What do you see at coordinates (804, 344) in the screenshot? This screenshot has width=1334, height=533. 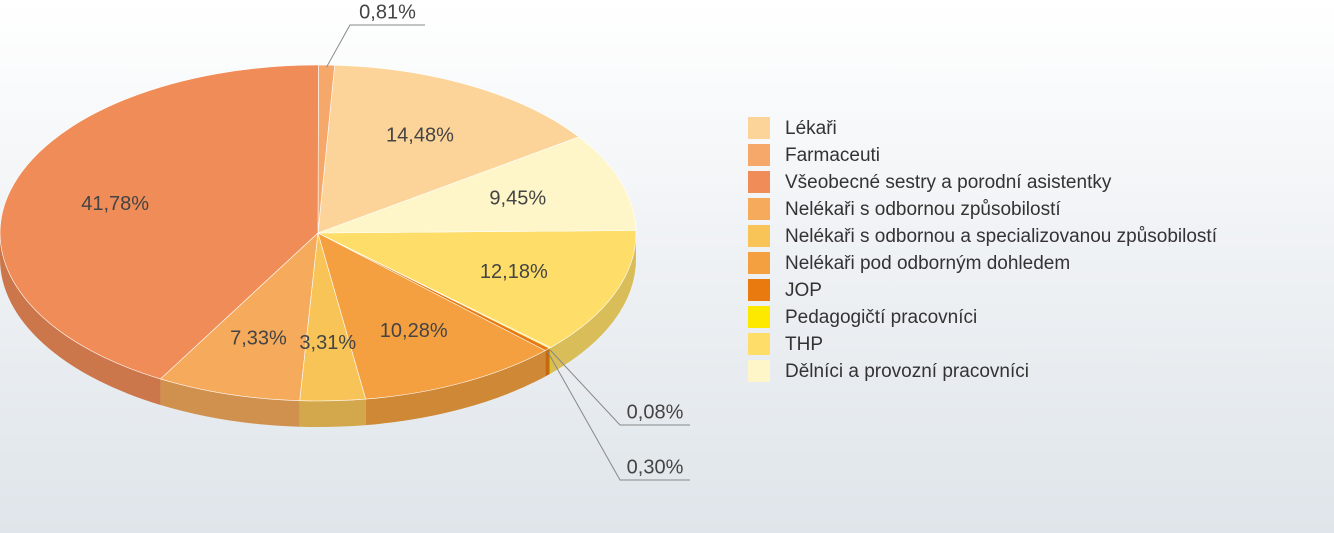 I see `legend-label: THP` at bounding box center [804, 344].